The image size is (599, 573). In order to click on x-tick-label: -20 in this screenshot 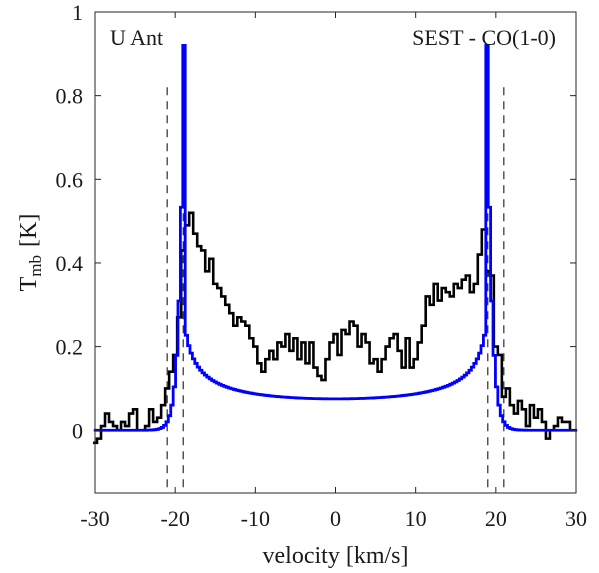, I will do `click(175, 518)`.